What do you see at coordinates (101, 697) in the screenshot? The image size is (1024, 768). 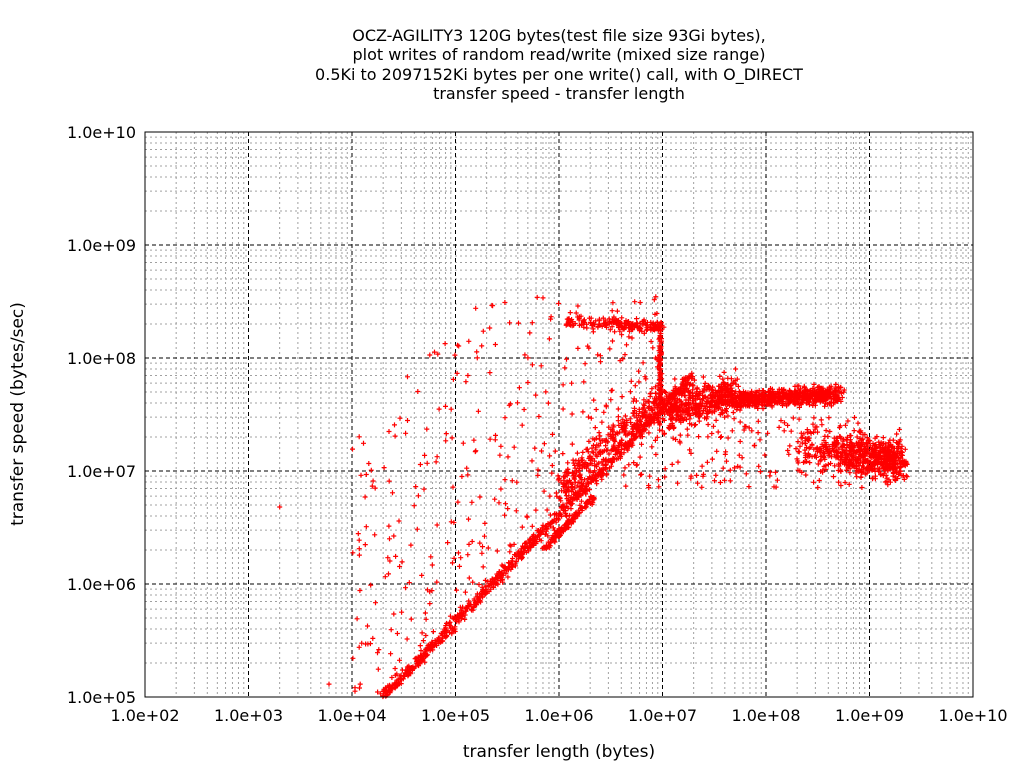 I see `y-tick-label: 1.0e+05` at bounding box center [101, 697].